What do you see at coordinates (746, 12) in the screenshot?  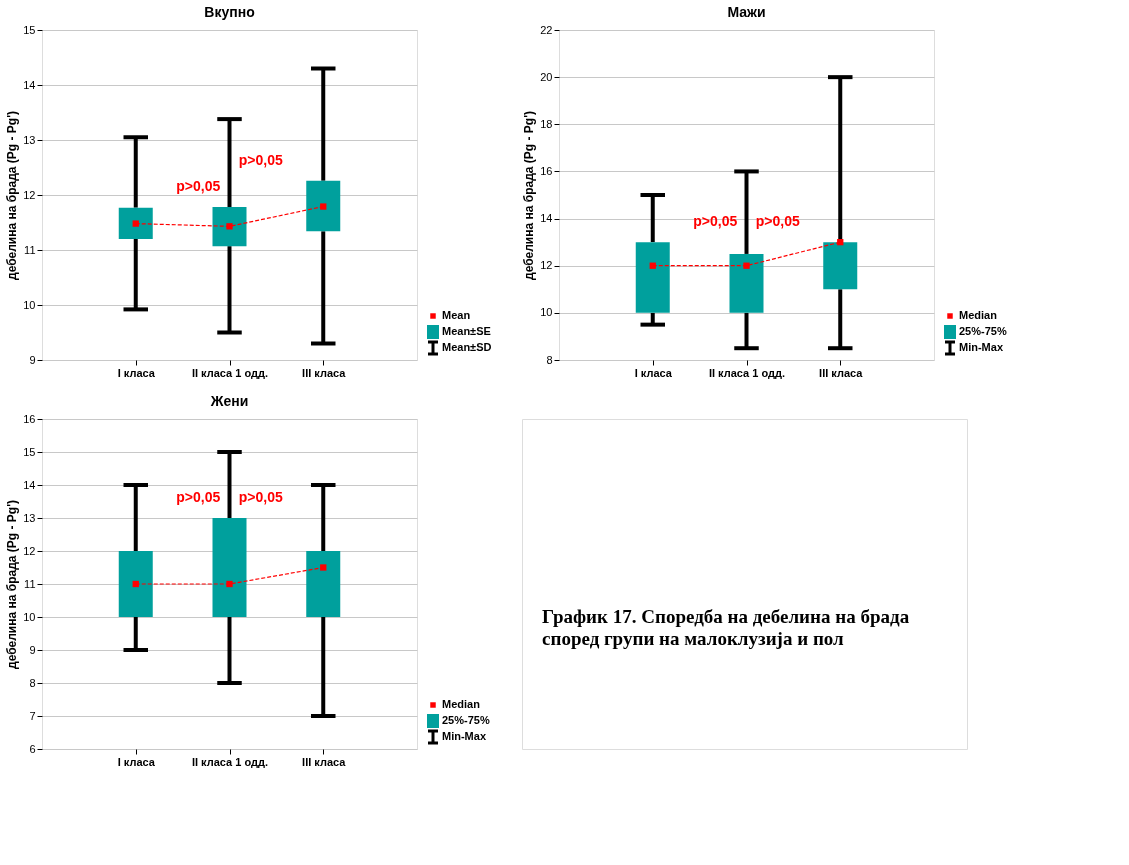 I see `chart-title: Мажи` at bounding box center [746, 12].